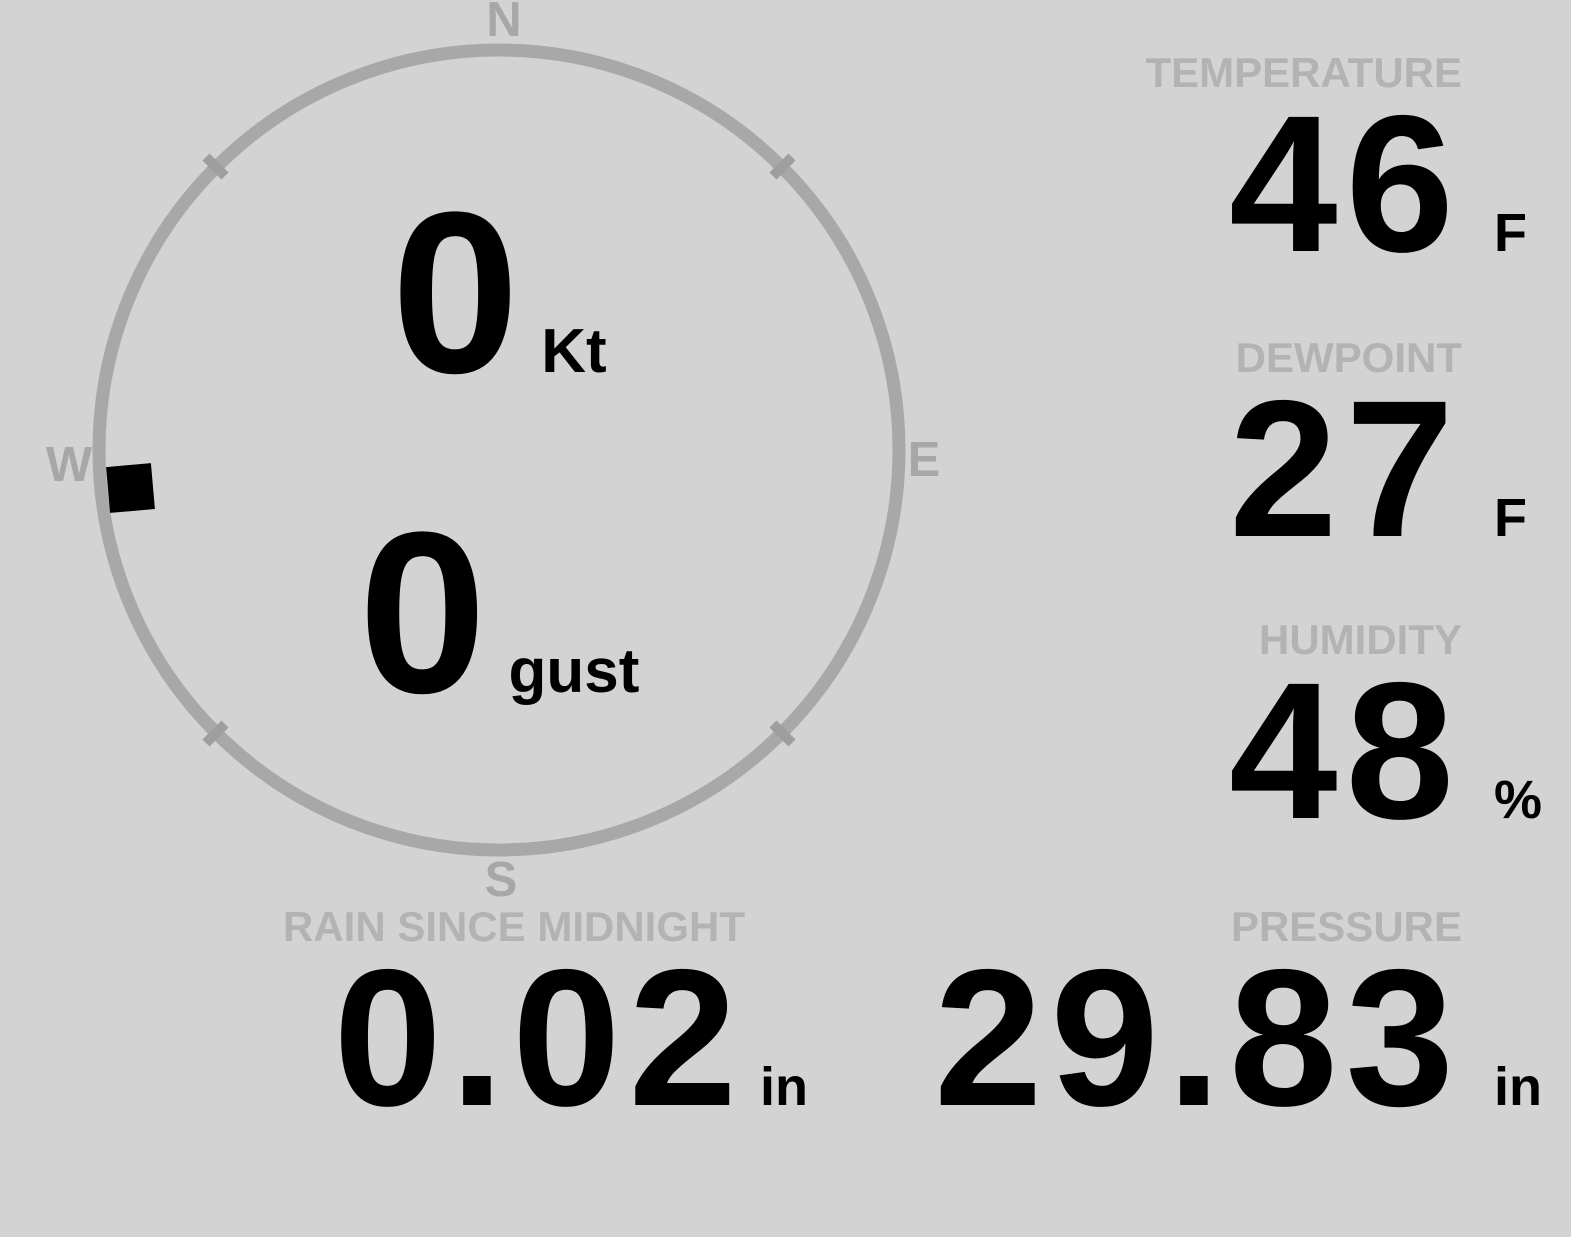  Describe the element at coordinates (574, 671) in the screenshot. I see `wind-gust-unit: gust` at that location.